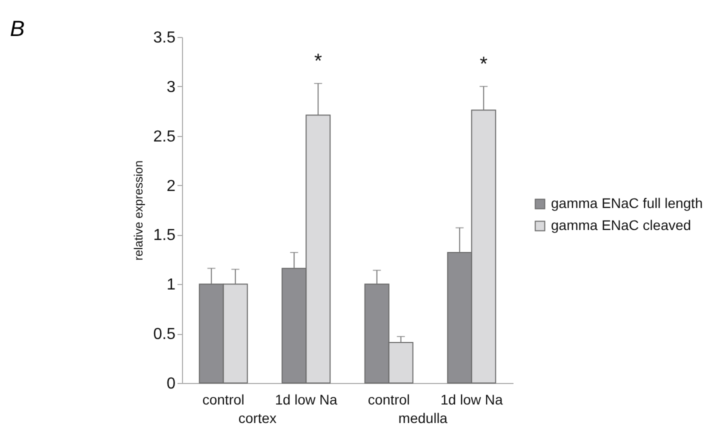 This screenshot has height=435, width=726. What do you see at coordinates (257, 418) in the screenshot?
I see `text: cortex` at bounding box center [257, 418].